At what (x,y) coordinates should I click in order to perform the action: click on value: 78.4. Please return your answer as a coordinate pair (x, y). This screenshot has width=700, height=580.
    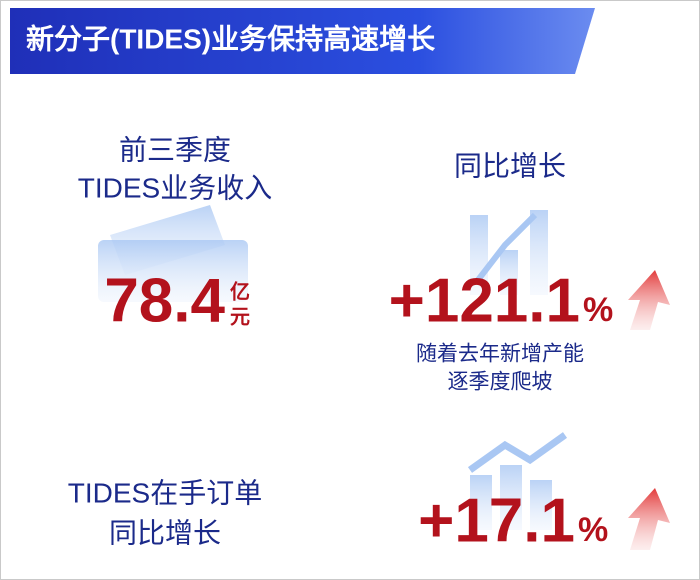
    Looking at the image, I should click on (164, 300).